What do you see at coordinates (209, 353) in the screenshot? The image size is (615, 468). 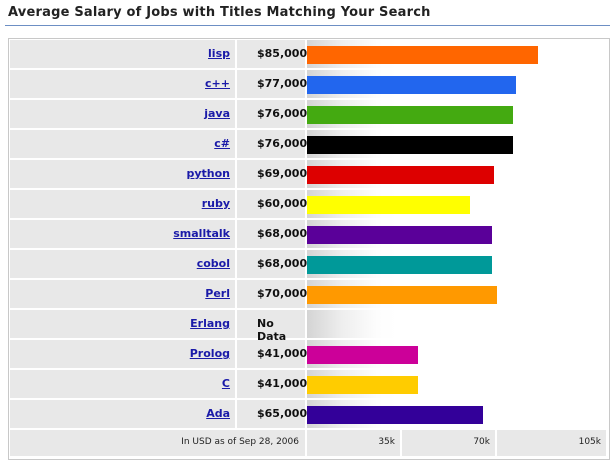 I see `category-link: Prolog` at bounding box center [209, 353].